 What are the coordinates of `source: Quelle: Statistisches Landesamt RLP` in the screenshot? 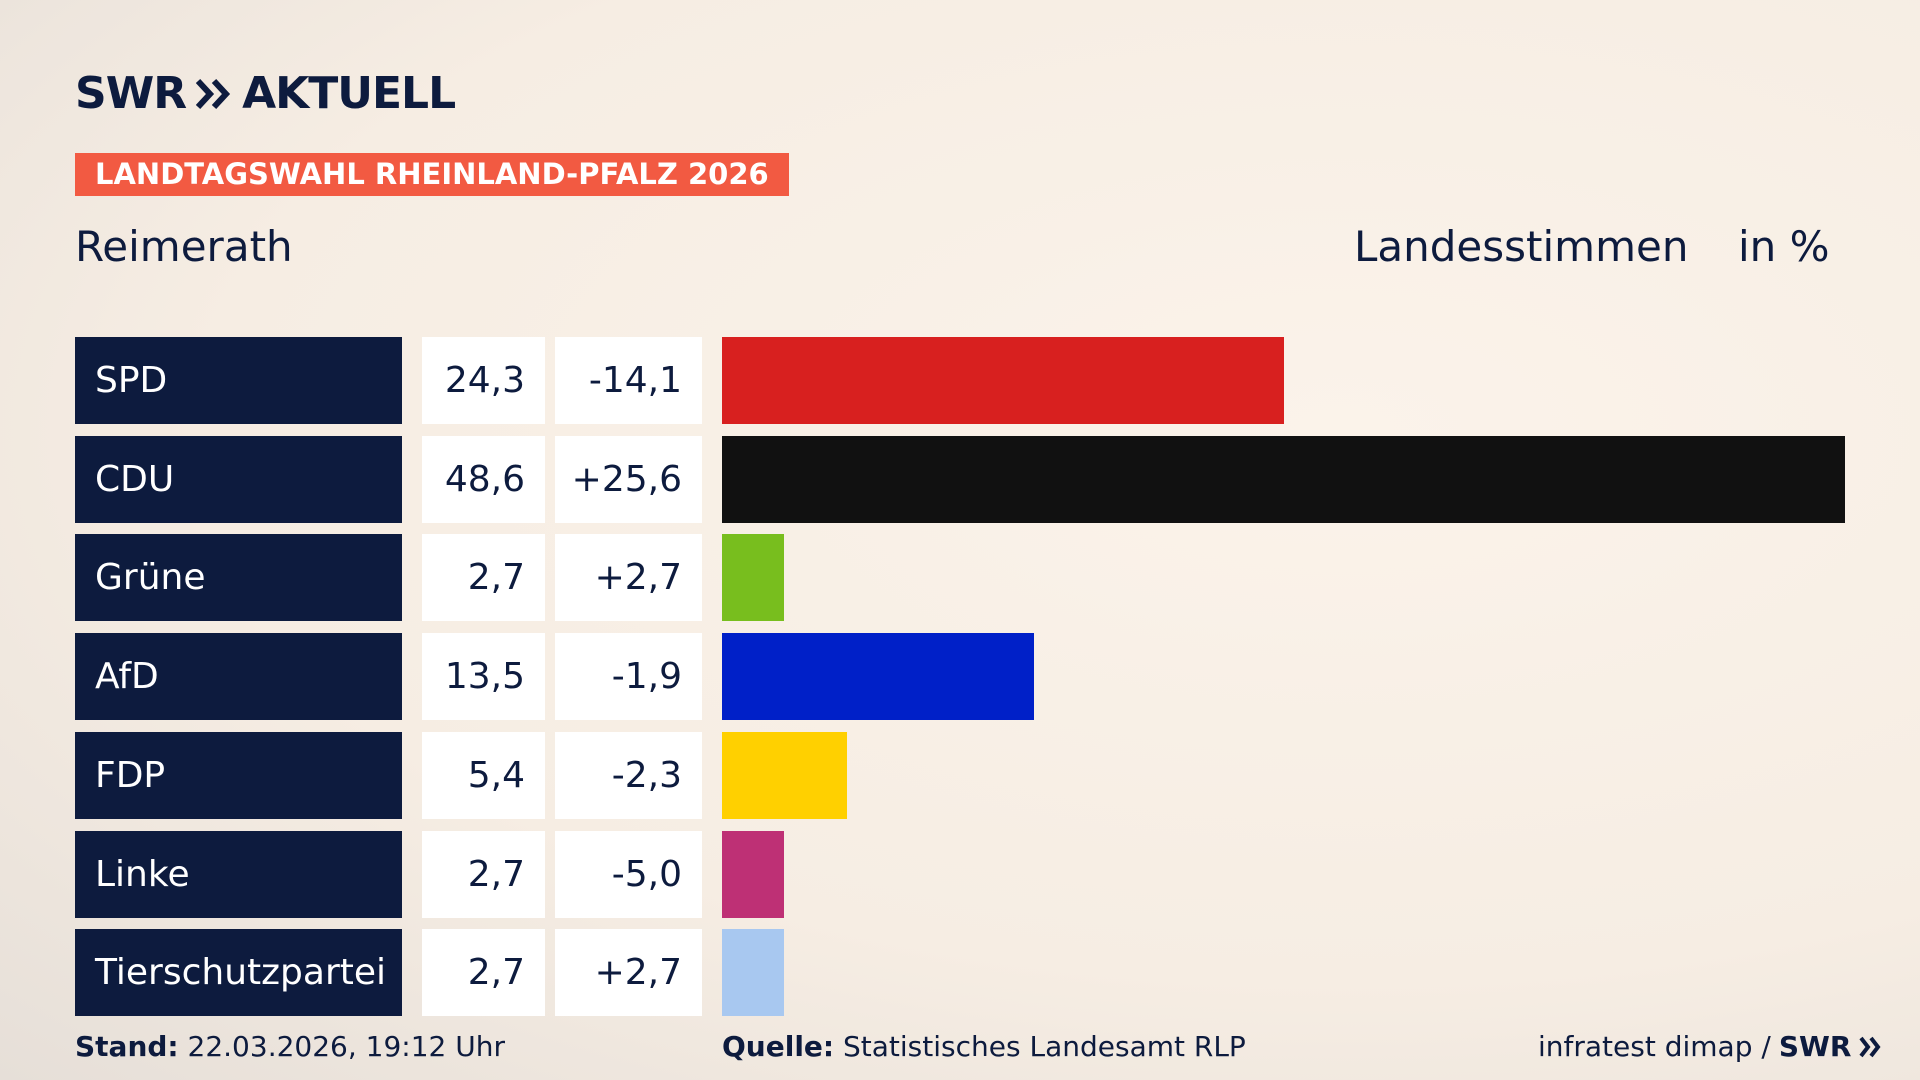 It's located at (984, 1046).